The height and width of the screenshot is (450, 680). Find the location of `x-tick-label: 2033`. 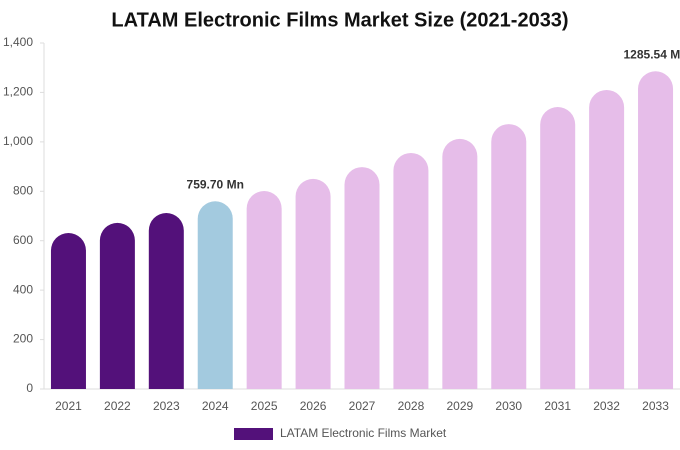

x-tick-label: 2033 is located at coordinates (655, 406).